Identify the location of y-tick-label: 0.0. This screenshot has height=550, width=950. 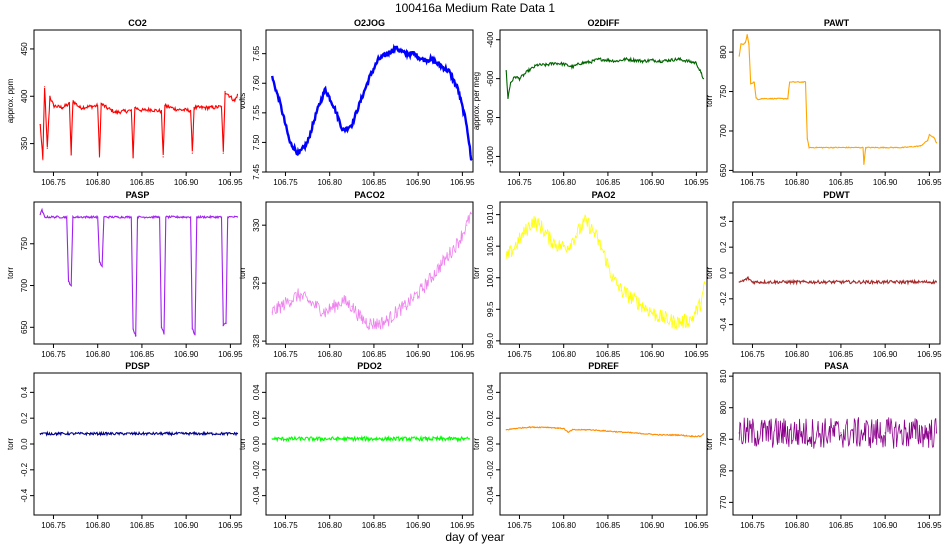
(24, 444).